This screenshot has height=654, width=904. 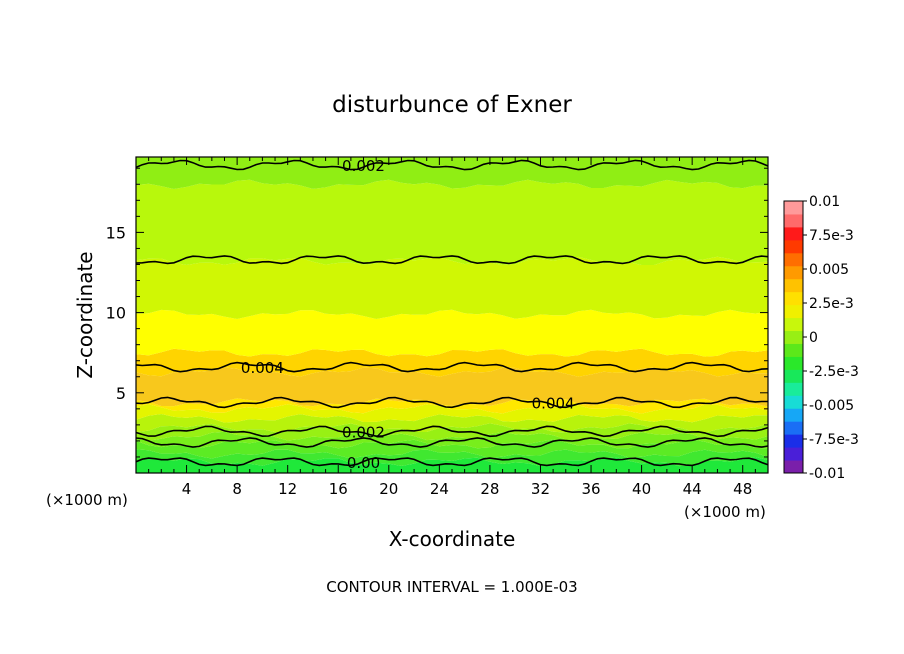 What do you see at coordinates (388, 489) in the screenshot?
I see `x-tick-label: 20` at bounding box center [388, 489].